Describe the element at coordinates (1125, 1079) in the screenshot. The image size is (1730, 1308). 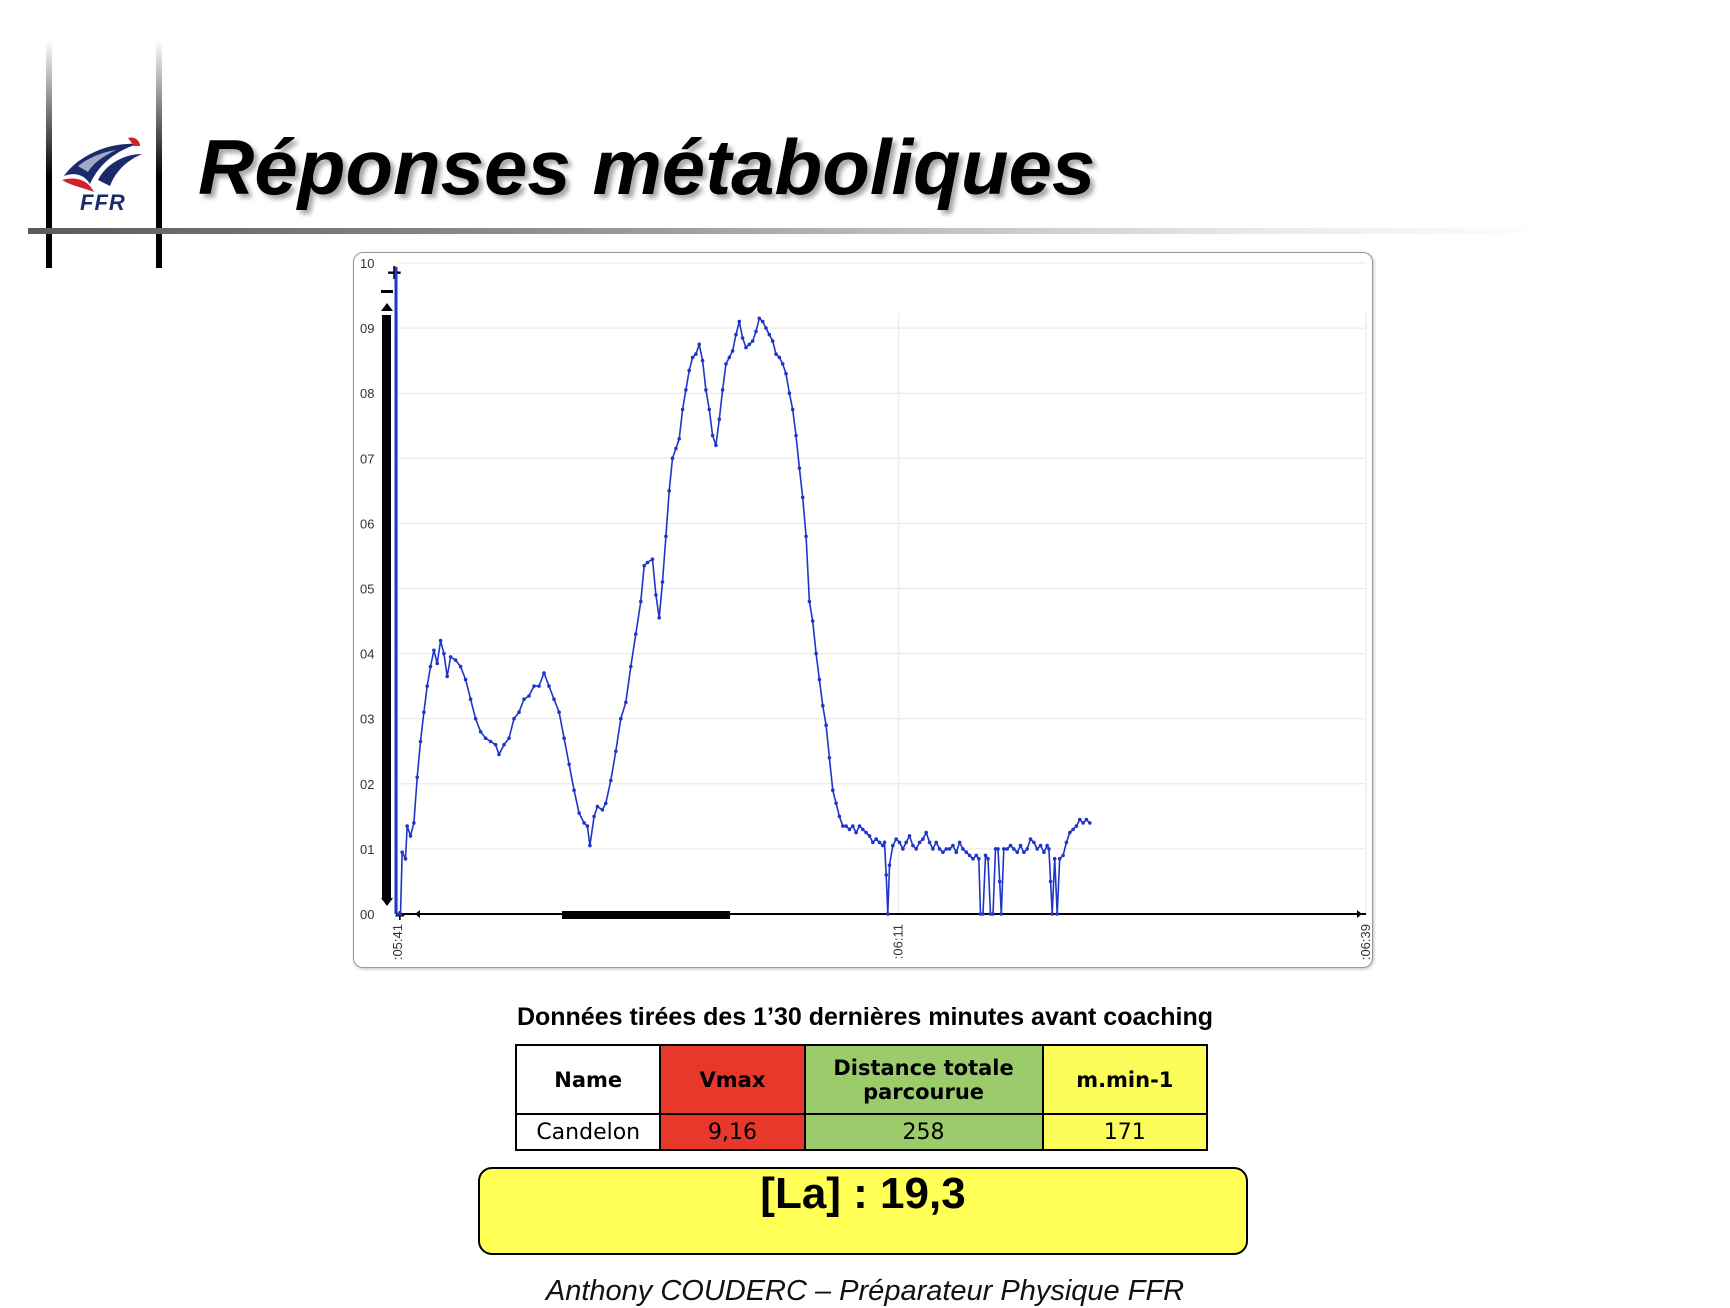
I see `header-mmin: m.min-1` at that location.